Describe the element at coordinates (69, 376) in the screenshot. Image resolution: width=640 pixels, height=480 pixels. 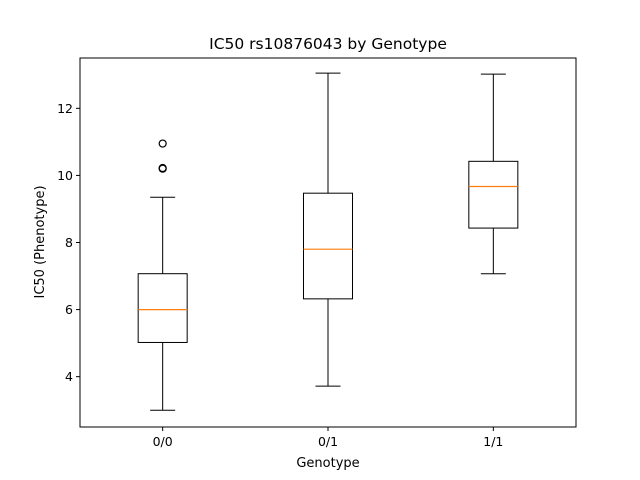
I see `y-tick-label: 4` at that location.